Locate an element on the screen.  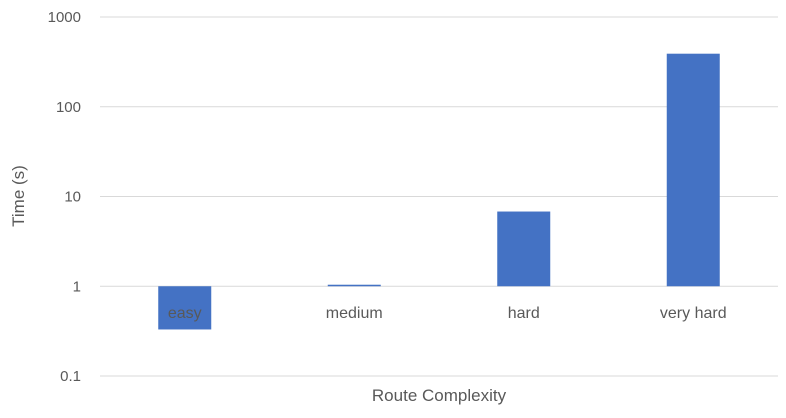
x-axis-title: Route Complexity is located at coordinates (439, 395).